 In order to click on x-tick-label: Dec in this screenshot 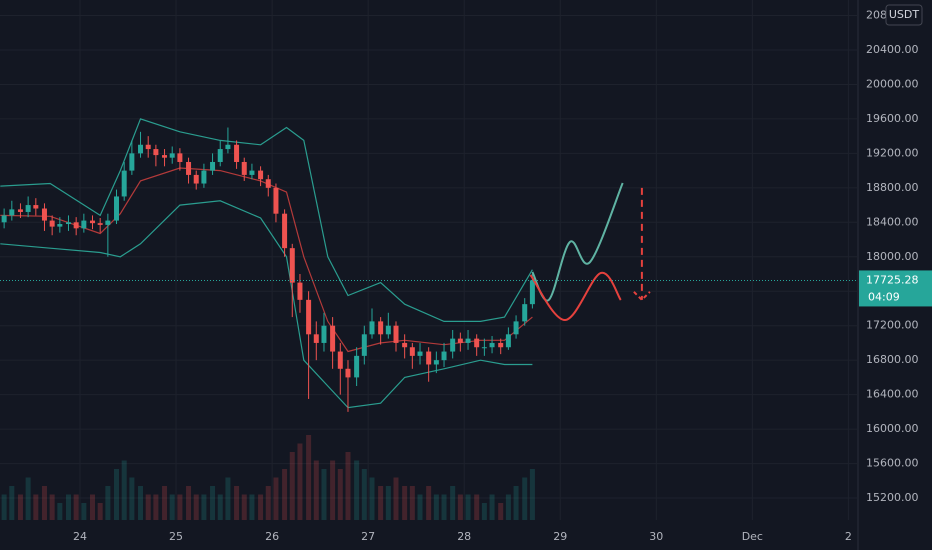, I will do `click(752, 536)`.